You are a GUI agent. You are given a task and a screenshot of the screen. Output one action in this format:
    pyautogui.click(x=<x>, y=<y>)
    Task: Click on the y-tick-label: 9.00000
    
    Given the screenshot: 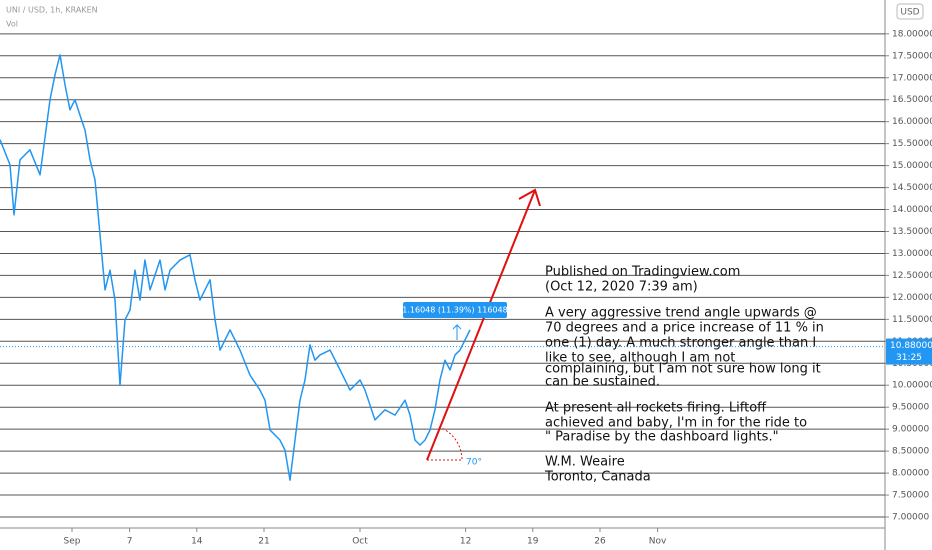 What is the action you would take?
    pyautogui.click(x=910, y=430)
    